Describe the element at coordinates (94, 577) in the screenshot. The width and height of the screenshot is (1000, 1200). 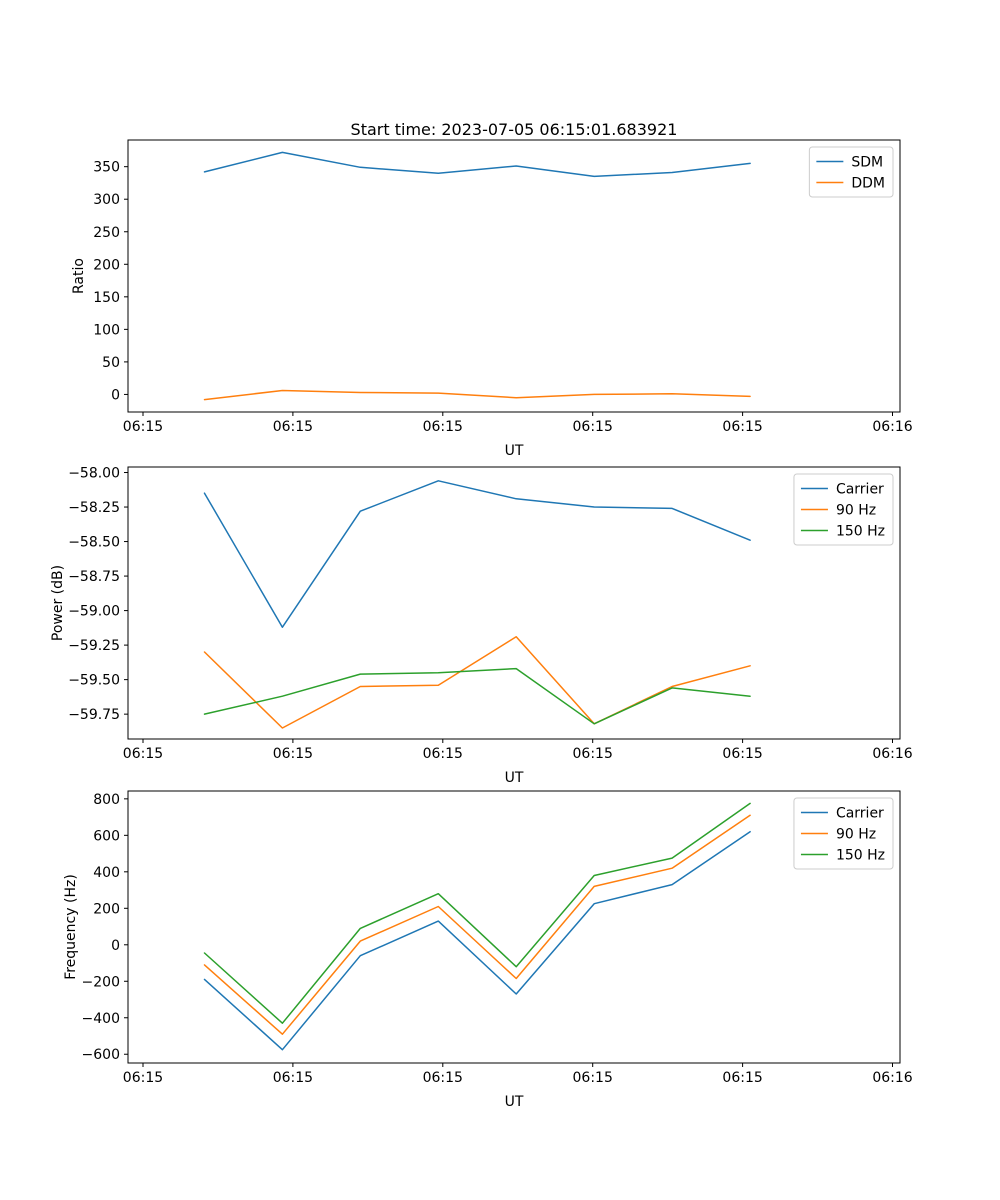
I see `y-tick-label: −58.75` at that location.